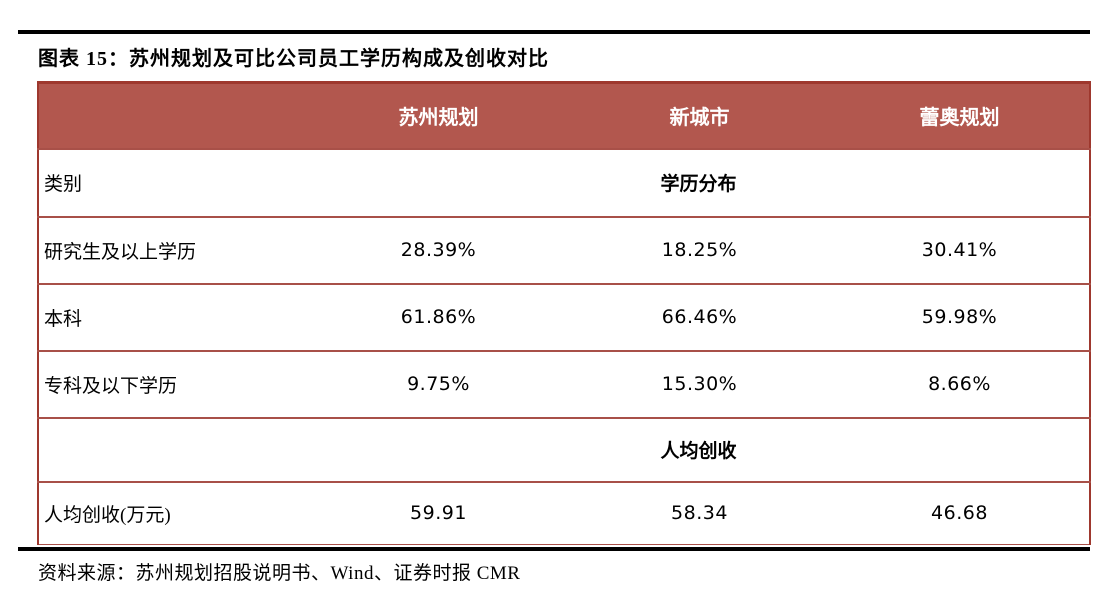  What do you see at coordinates (173, 316) in the screenshot?
I see `row-label-bachelor: 本科` at bounding box center [173, 316].